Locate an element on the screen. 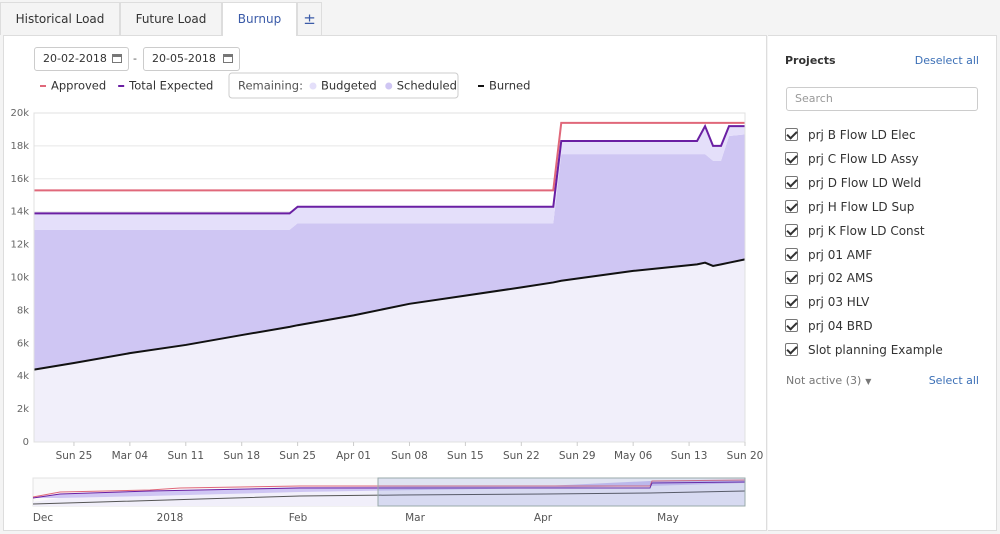 The height and width of the screenshot is (534, 1000). search-input: Search is located at coordinates (882, 99).